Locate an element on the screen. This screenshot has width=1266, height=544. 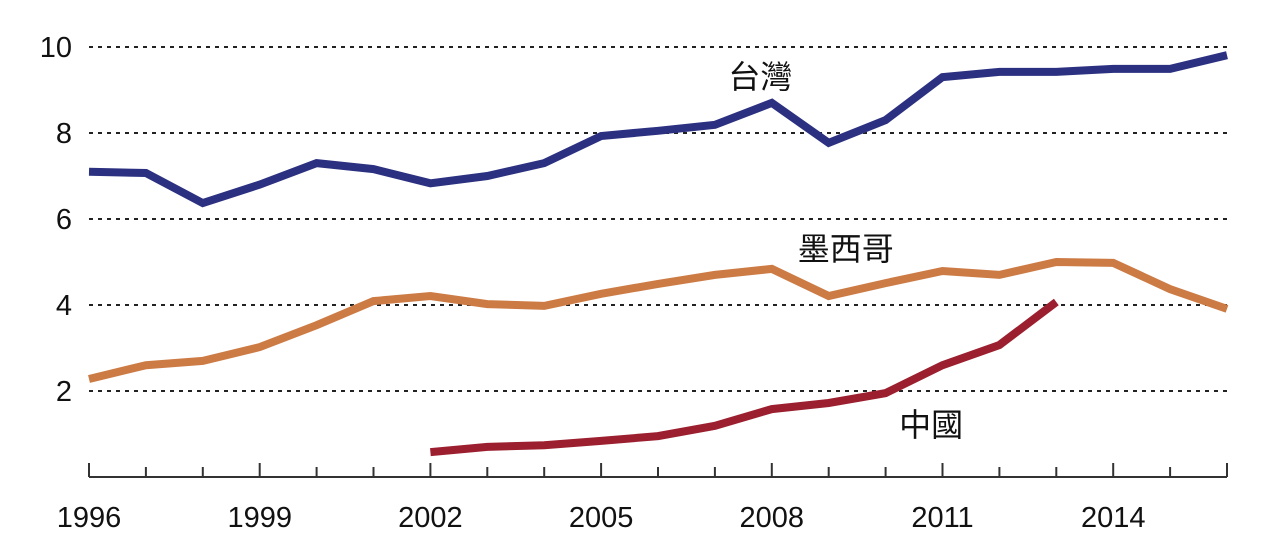
y-tick-label: 4 is located at coordinates (64, 306).